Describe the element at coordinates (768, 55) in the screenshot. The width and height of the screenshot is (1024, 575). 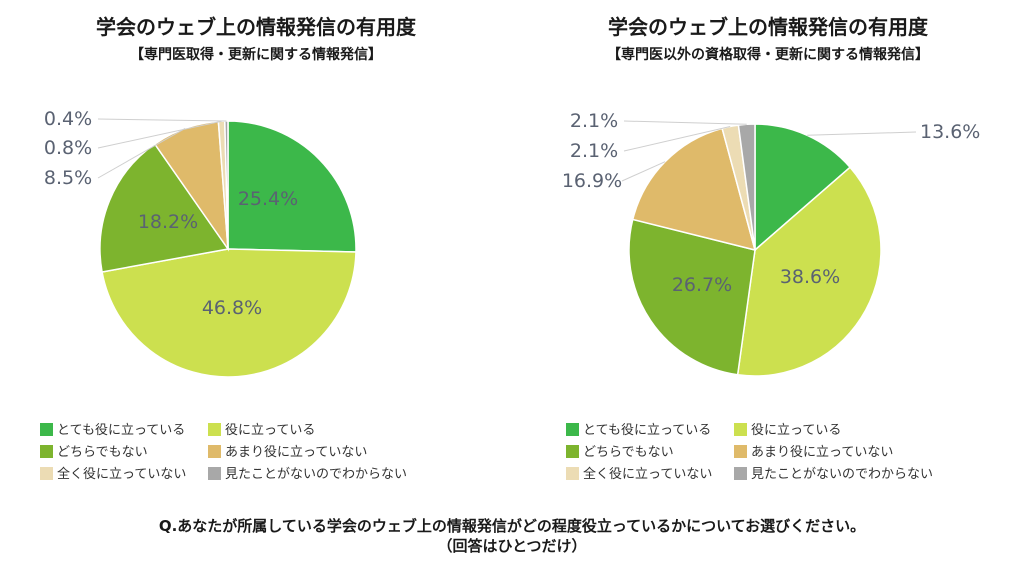
I see `chart-subtitle: 【専門医以外の資格取得・更新に関する情報発信】` at that location.